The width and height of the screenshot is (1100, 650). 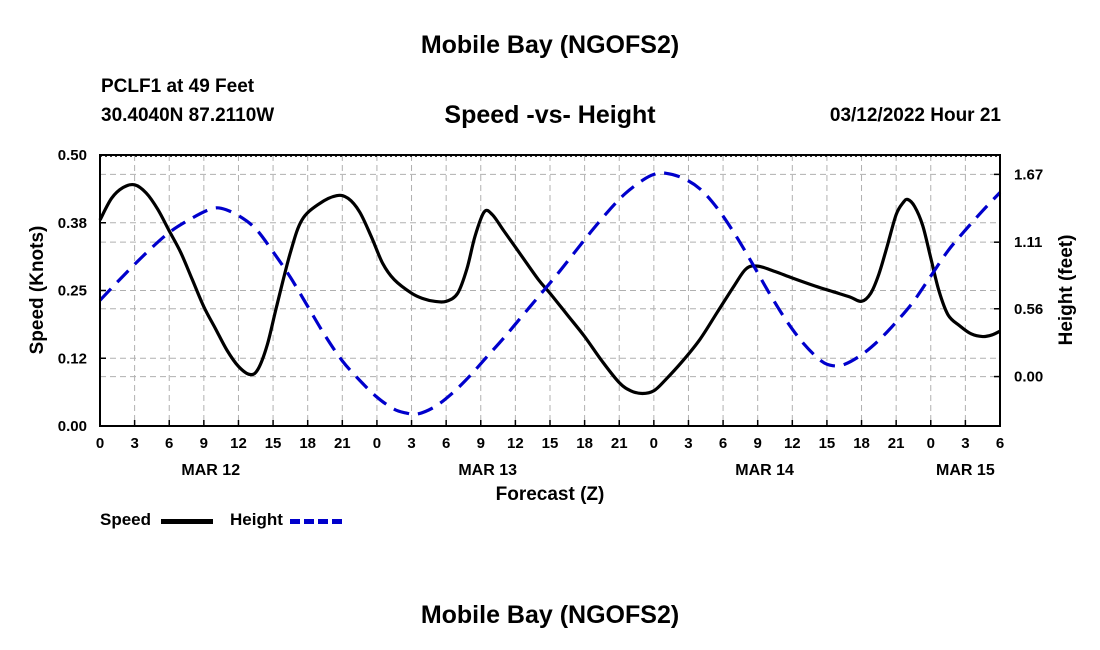 What do you see at coordinates (1028, 242) in the screenshot?
I see `y-right-tick-label: 1.11` at bounding box center [1028, 242].